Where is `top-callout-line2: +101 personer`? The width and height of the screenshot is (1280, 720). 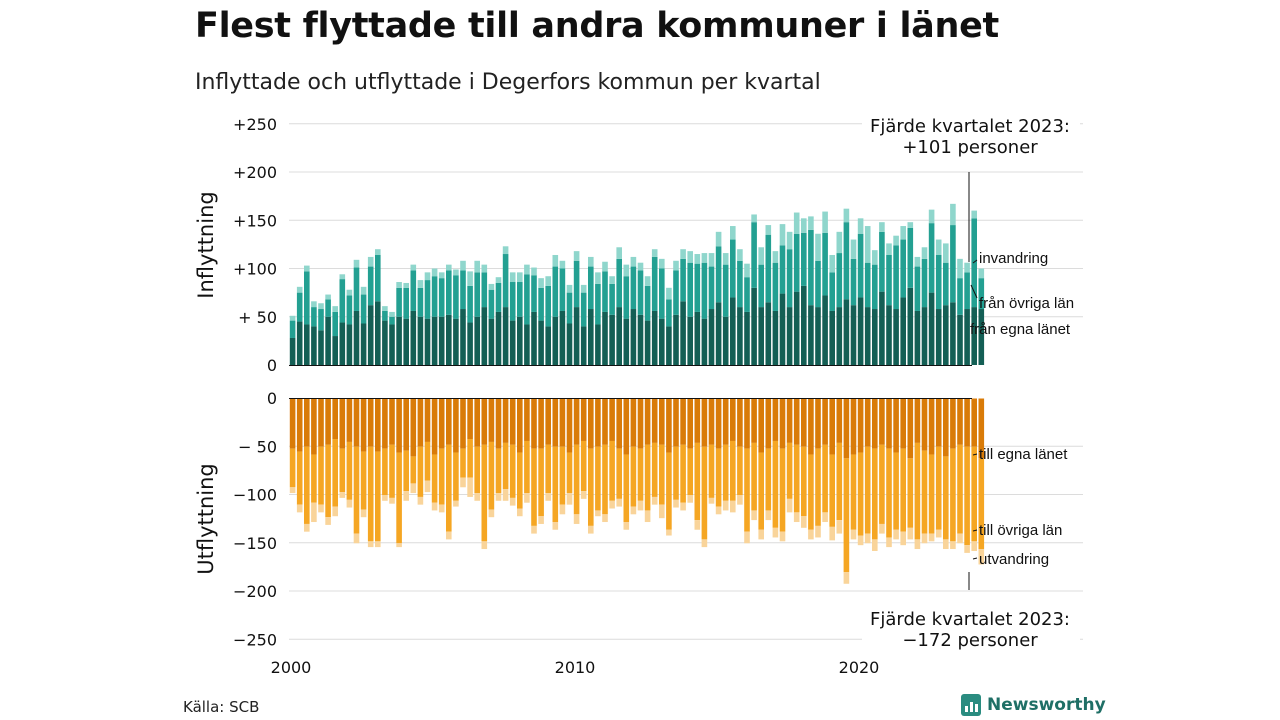
top-callout-line2: +101 personer is located at coordinates (970, 147).